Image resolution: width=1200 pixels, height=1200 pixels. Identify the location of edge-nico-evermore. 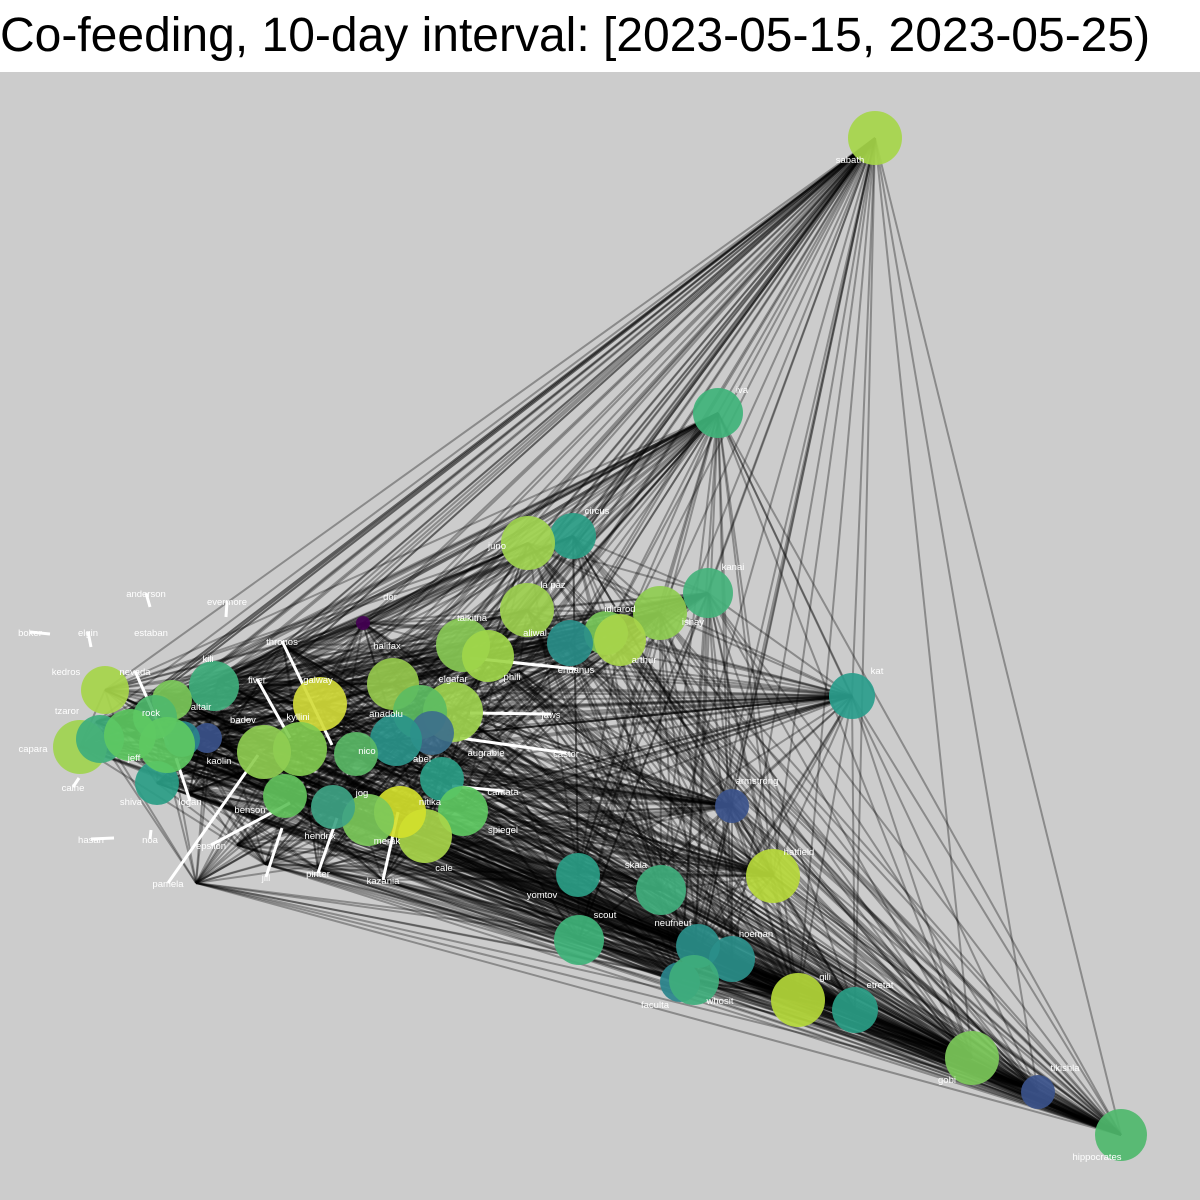
(287, 717).